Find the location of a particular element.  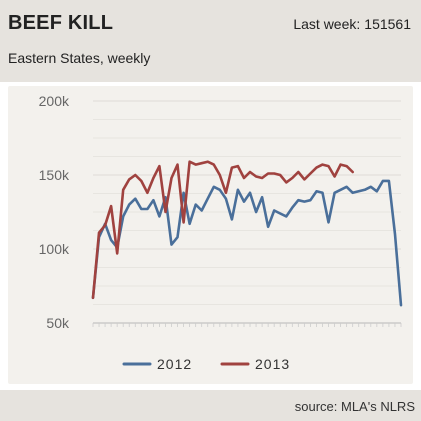

y-tick-label: 100k is located at coordinates (54, 249).